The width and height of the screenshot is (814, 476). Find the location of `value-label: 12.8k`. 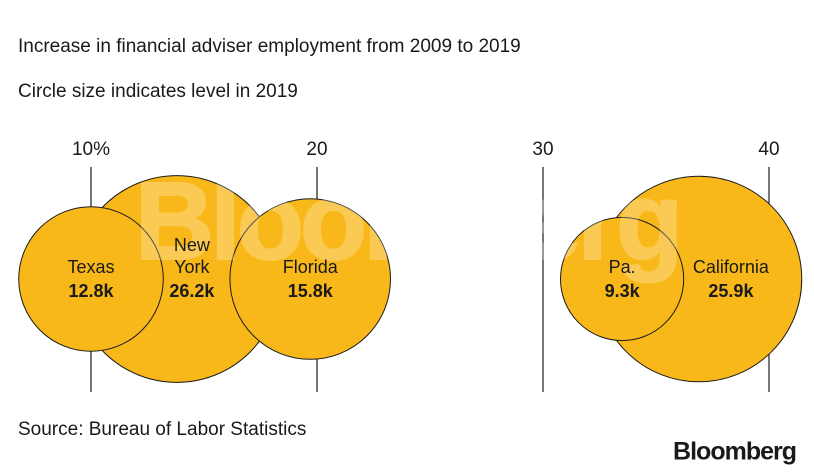

value-label: 12.8k is located at coordinates (91, 291).